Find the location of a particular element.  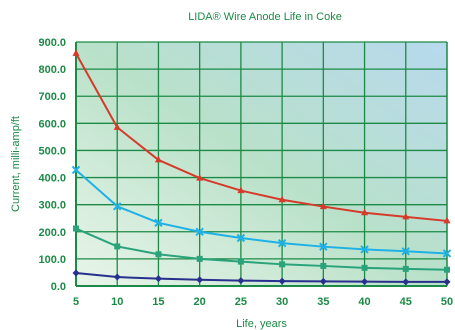

y-tick-label: 0.0 is located at coordinates (58, 287).